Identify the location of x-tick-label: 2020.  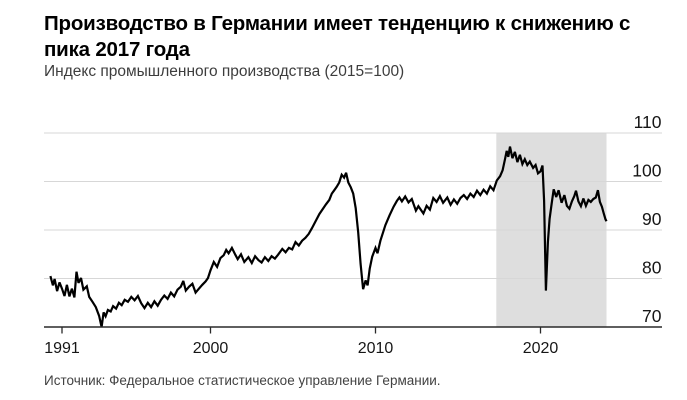
(541, 348).